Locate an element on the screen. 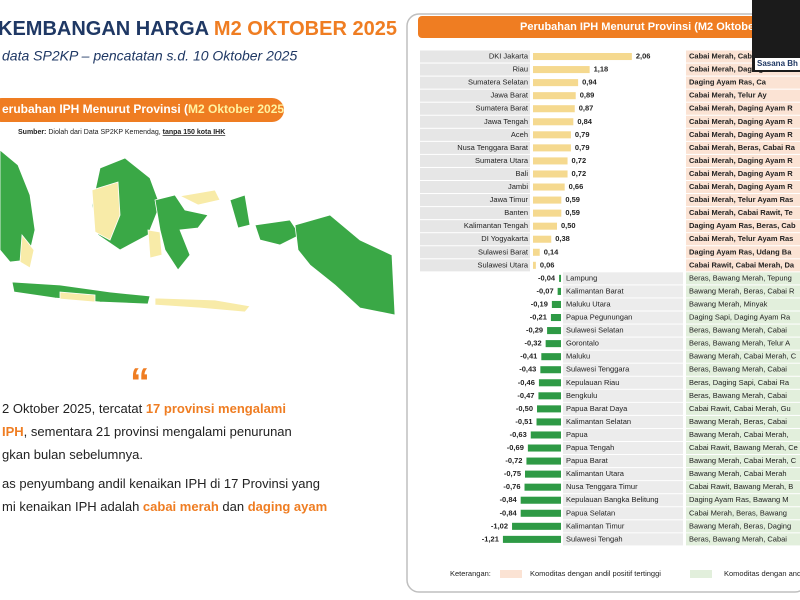 The image size is (800, 600). text-segment: gkan bulan sebelumnya. is located at coordinates (72, 454).